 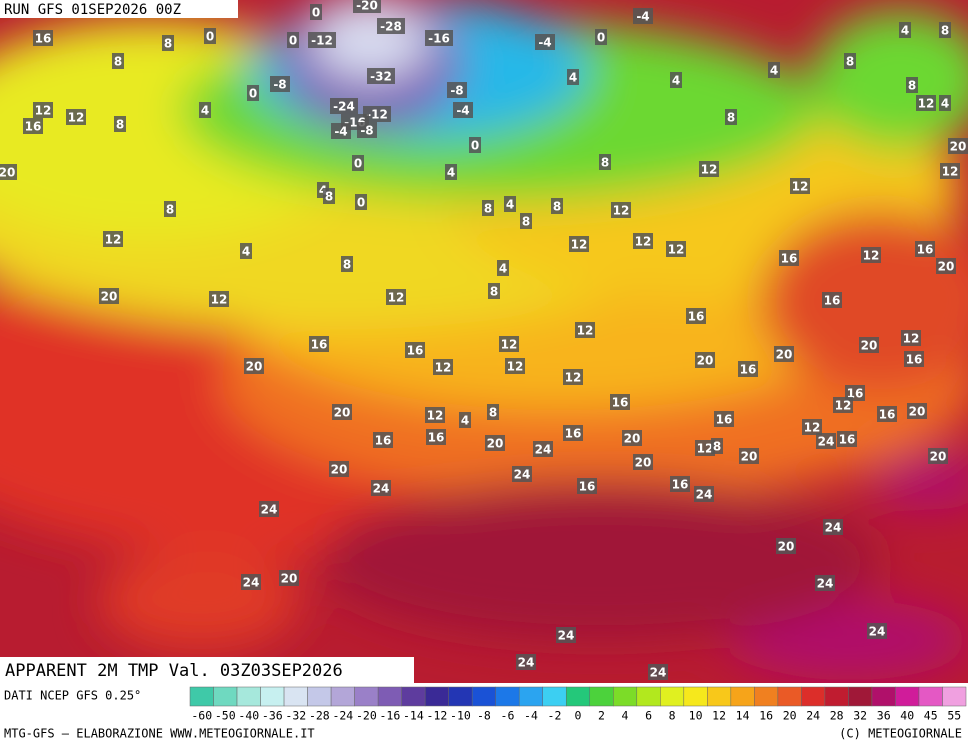 What do you see at coordinates (367, 6) in the screenshot?
I see `map-value-label: -20` at bounding box center [367, 6].